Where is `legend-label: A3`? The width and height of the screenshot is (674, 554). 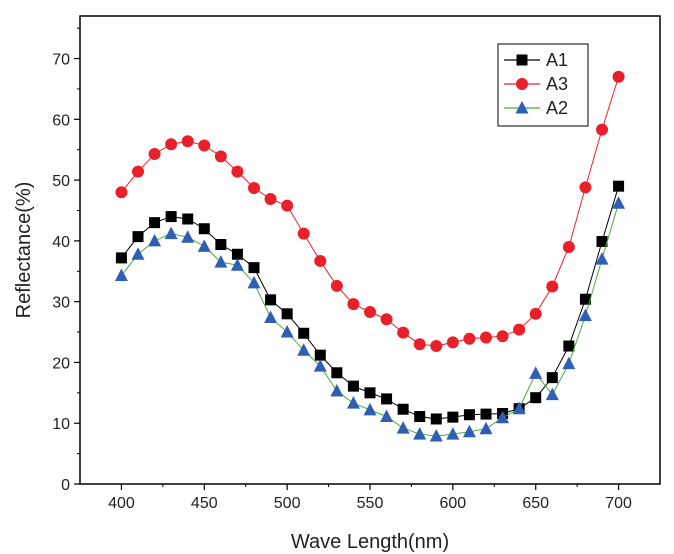
legend-label: A3 is located at coordinates (557, 84).